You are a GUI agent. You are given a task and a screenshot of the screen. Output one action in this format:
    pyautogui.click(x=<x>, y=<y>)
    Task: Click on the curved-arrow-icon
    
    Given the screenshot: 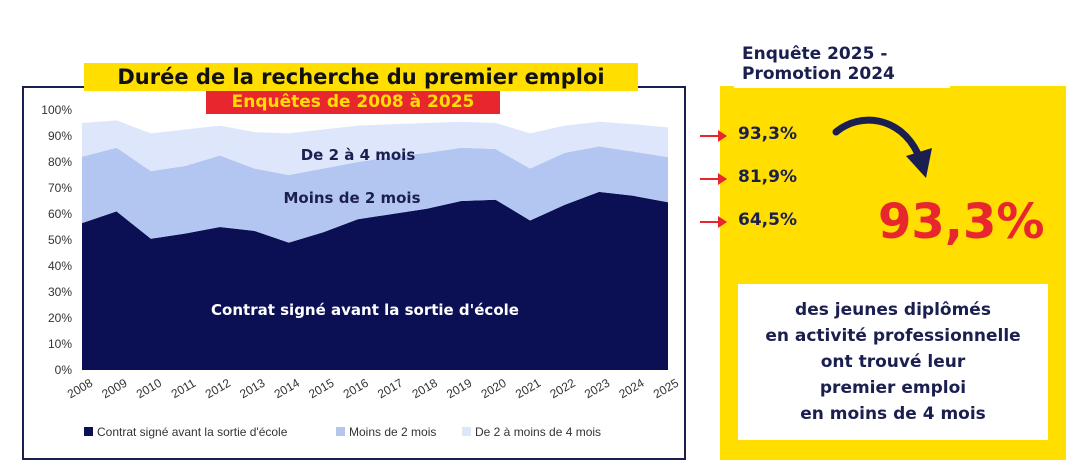 What is the action you would take?
    pyautogui.click(x=882, y=147)
    